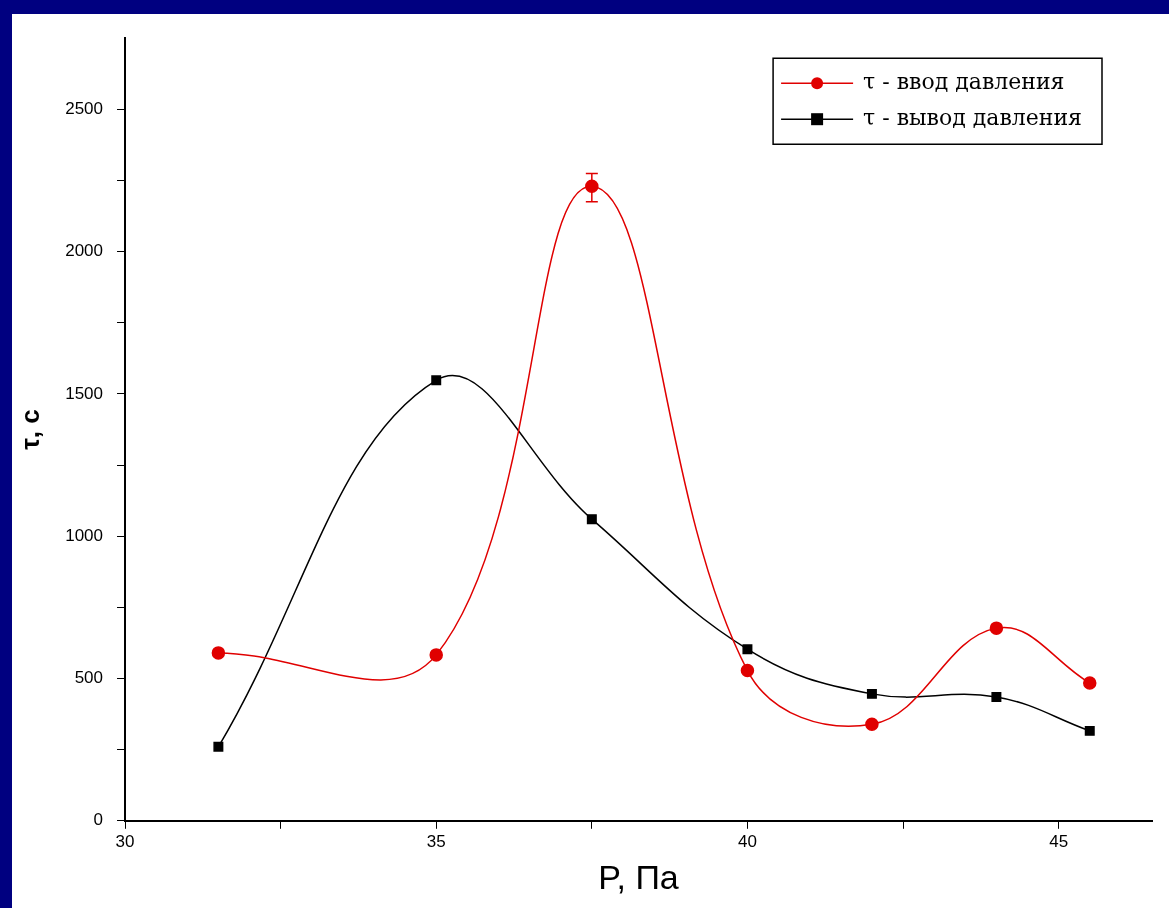 Image resolution: width=1169 pixels, height=908 pixels. I want to click on y-tick-label: 1000, so click(84, 535).